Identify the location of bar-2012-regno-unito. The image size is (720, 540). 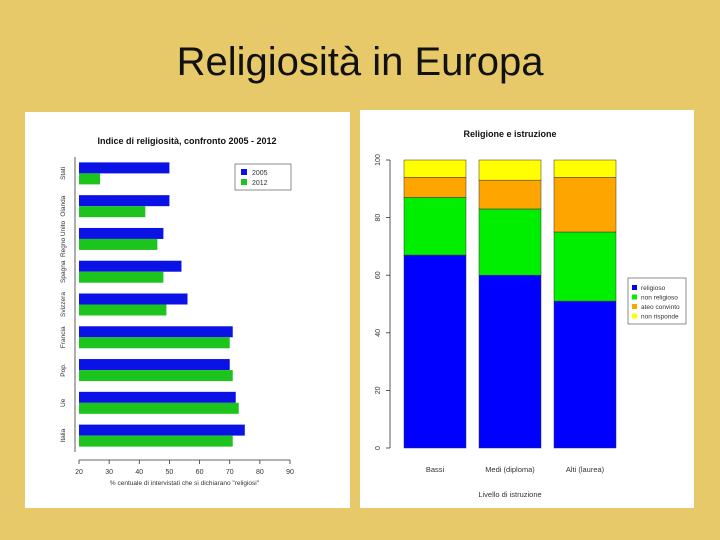
(118, 244).